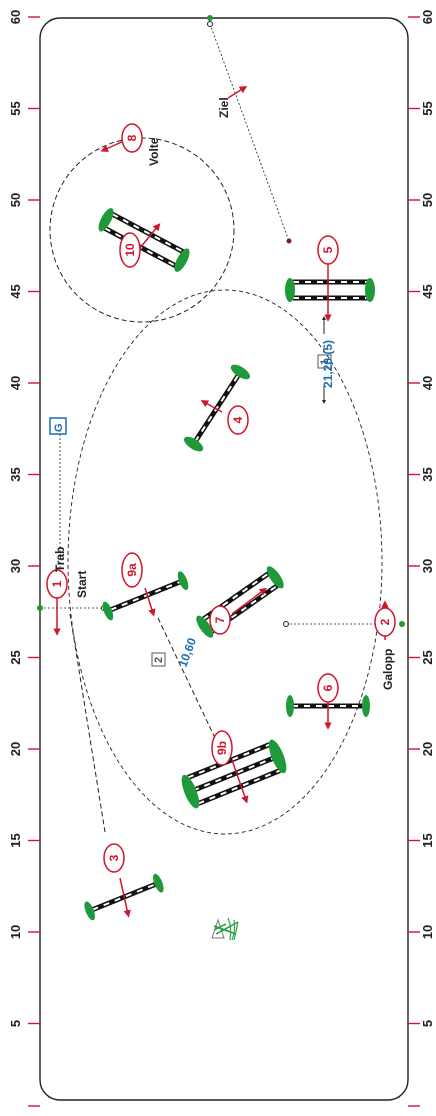 The width and height of the screenshot is (436, 1116). I want to click on obstacle-9a, so click(145, 596).